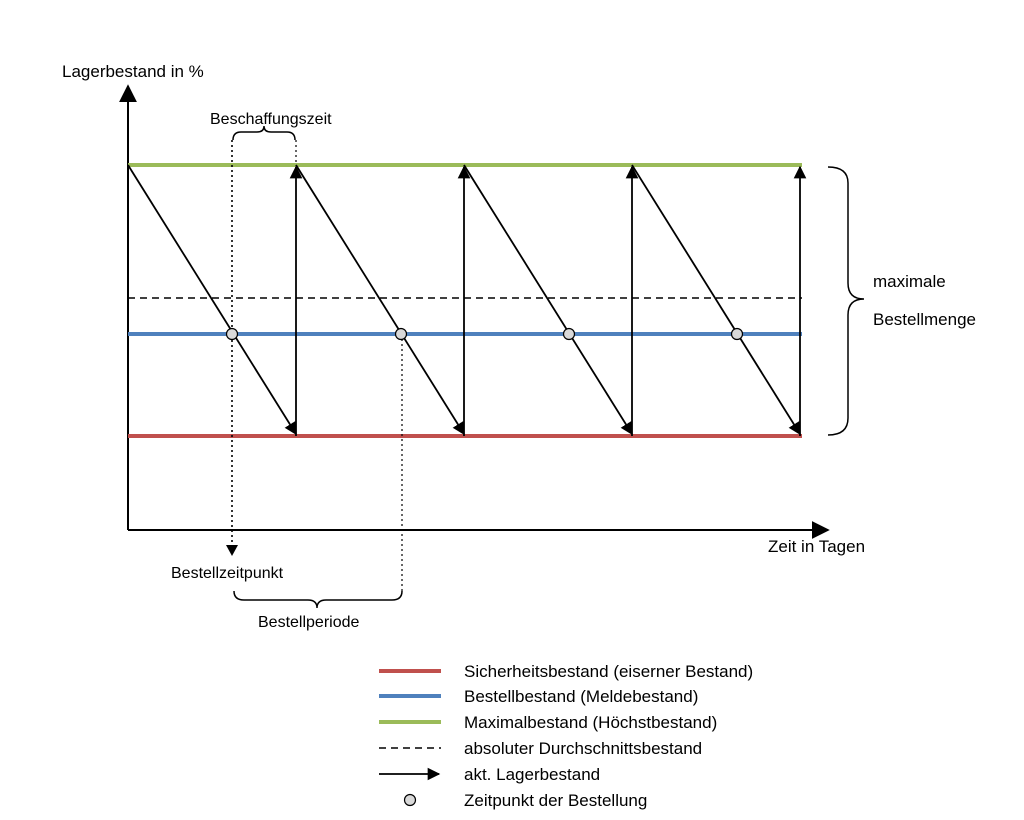 The height and width of the screenshot is (820, 1024). What do you see at coordinates (555, 800) in the screenshot?
I see `legend-circle-label: Zeitpunkt der Bestellung` at bounding box center [555, 800].